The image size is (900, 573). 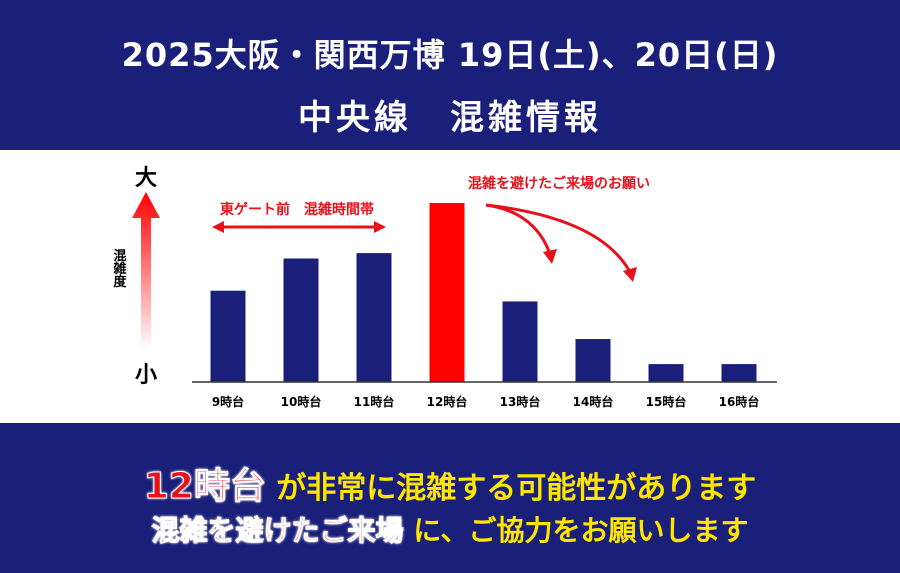 I want to click on footer-highlight-time: 12時台, so click(x=204, y=487).